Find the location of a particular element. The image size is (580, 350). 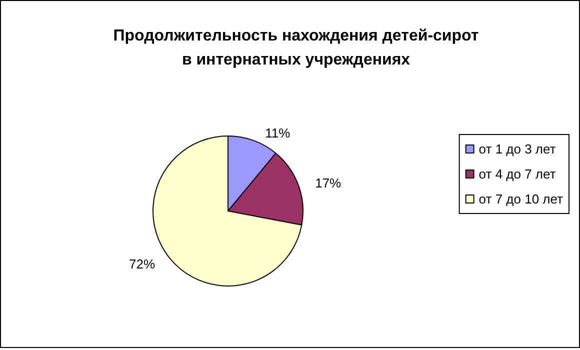

legend-label: от 4 до 7 лет is located at coordinates (517, 174).